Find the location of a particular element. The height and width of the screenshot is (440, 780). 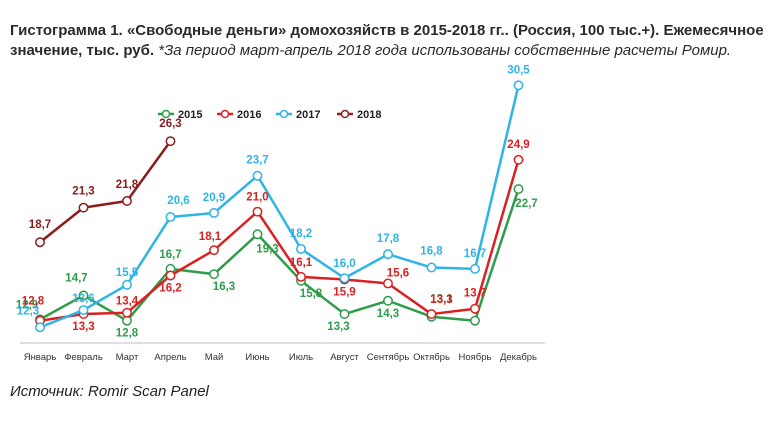

data-label-2017: 13,6 is located at coordinates (83, 299).